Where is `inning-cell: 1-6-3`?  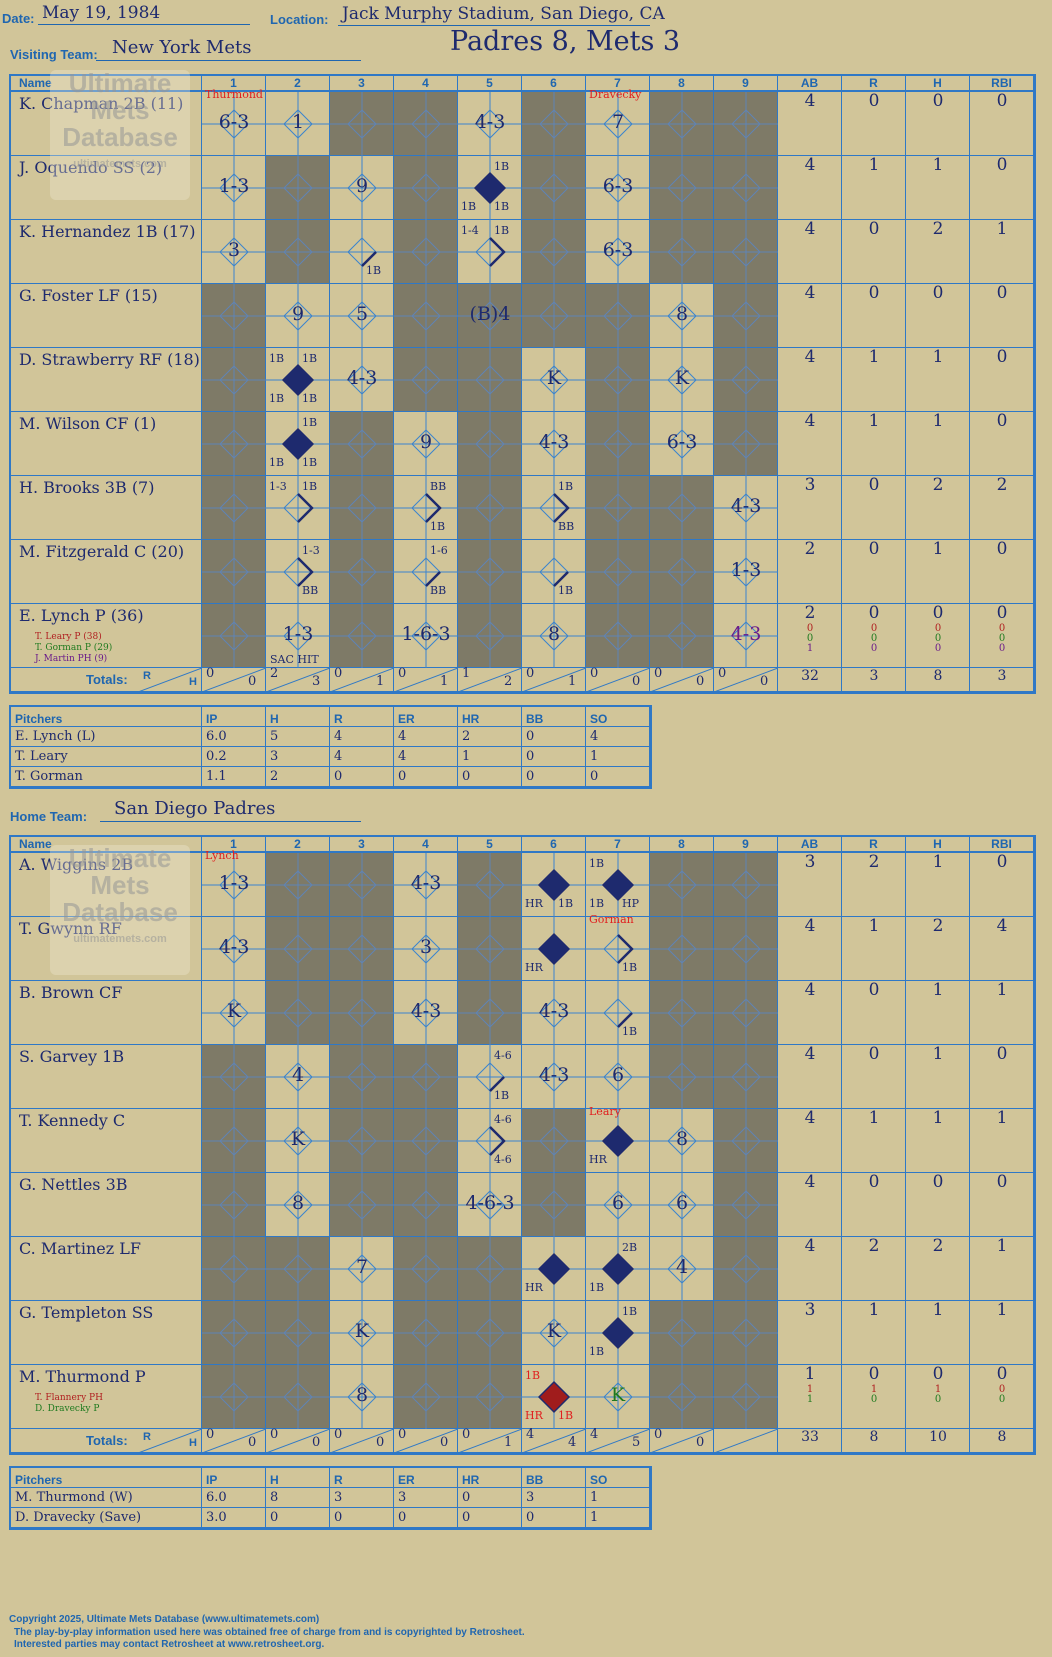 inning-cell: 1-6-3 is located at coordinates (426, 636).